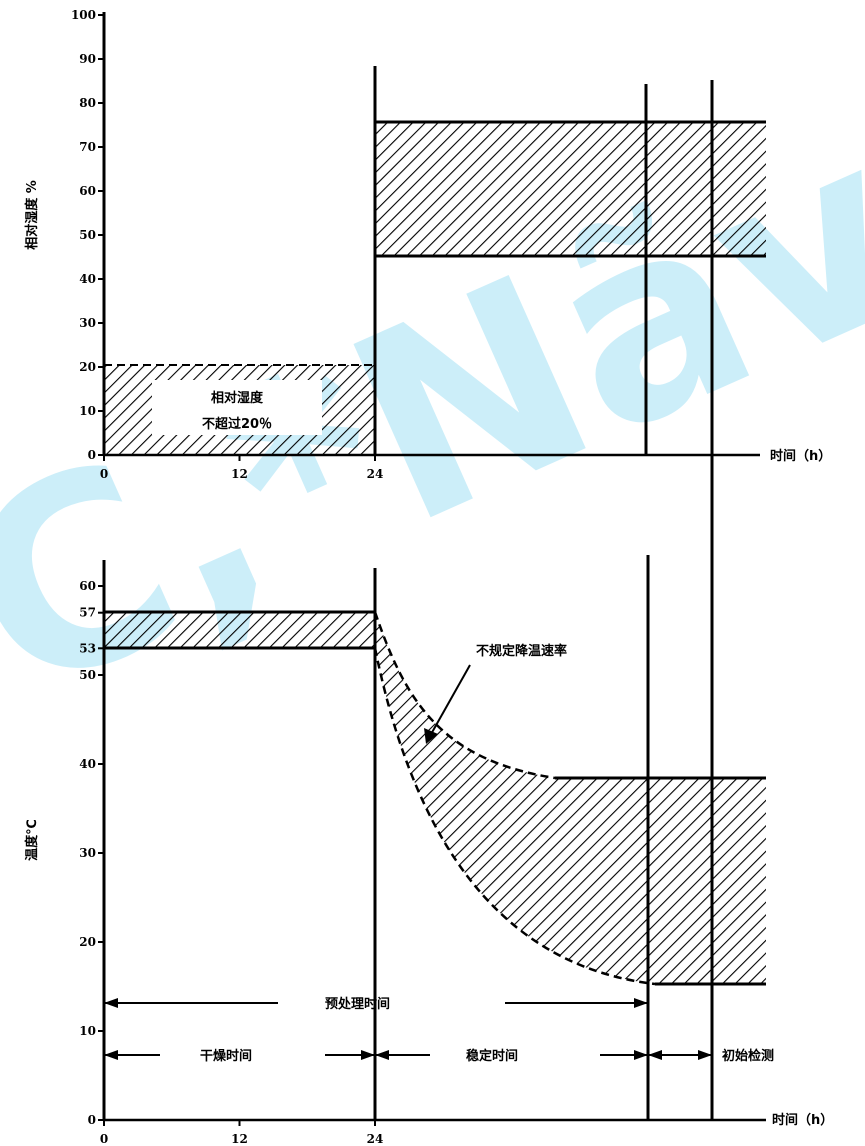 The image size is (865, 1146). I want to click on humidity-y-tick-label: 50, so click(87, 235).